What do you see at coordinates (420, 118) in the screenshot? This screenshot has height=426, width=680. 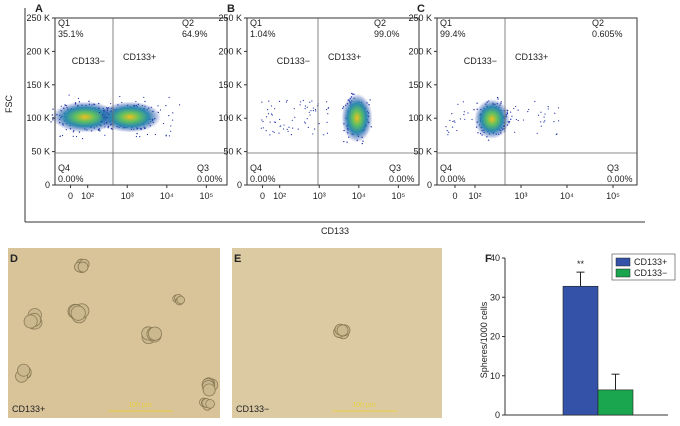 I see `y-tick-label: 100 K` at bounding box center [420, 118].